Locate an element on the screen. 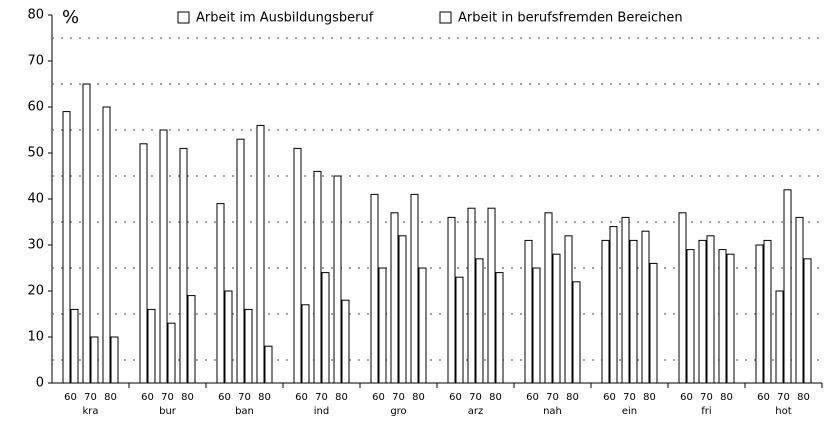 Image resolution: width=831 pixels, height=426 pixels. y-tick-label: 0 is located at coordinates (40, 383).